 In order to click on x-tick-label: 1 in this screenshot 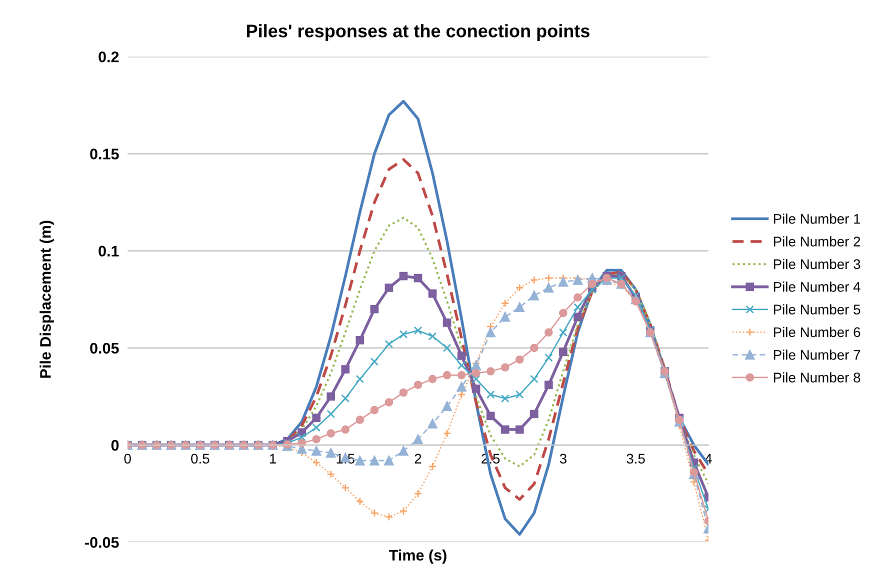, I will do `click(273, 459)`.